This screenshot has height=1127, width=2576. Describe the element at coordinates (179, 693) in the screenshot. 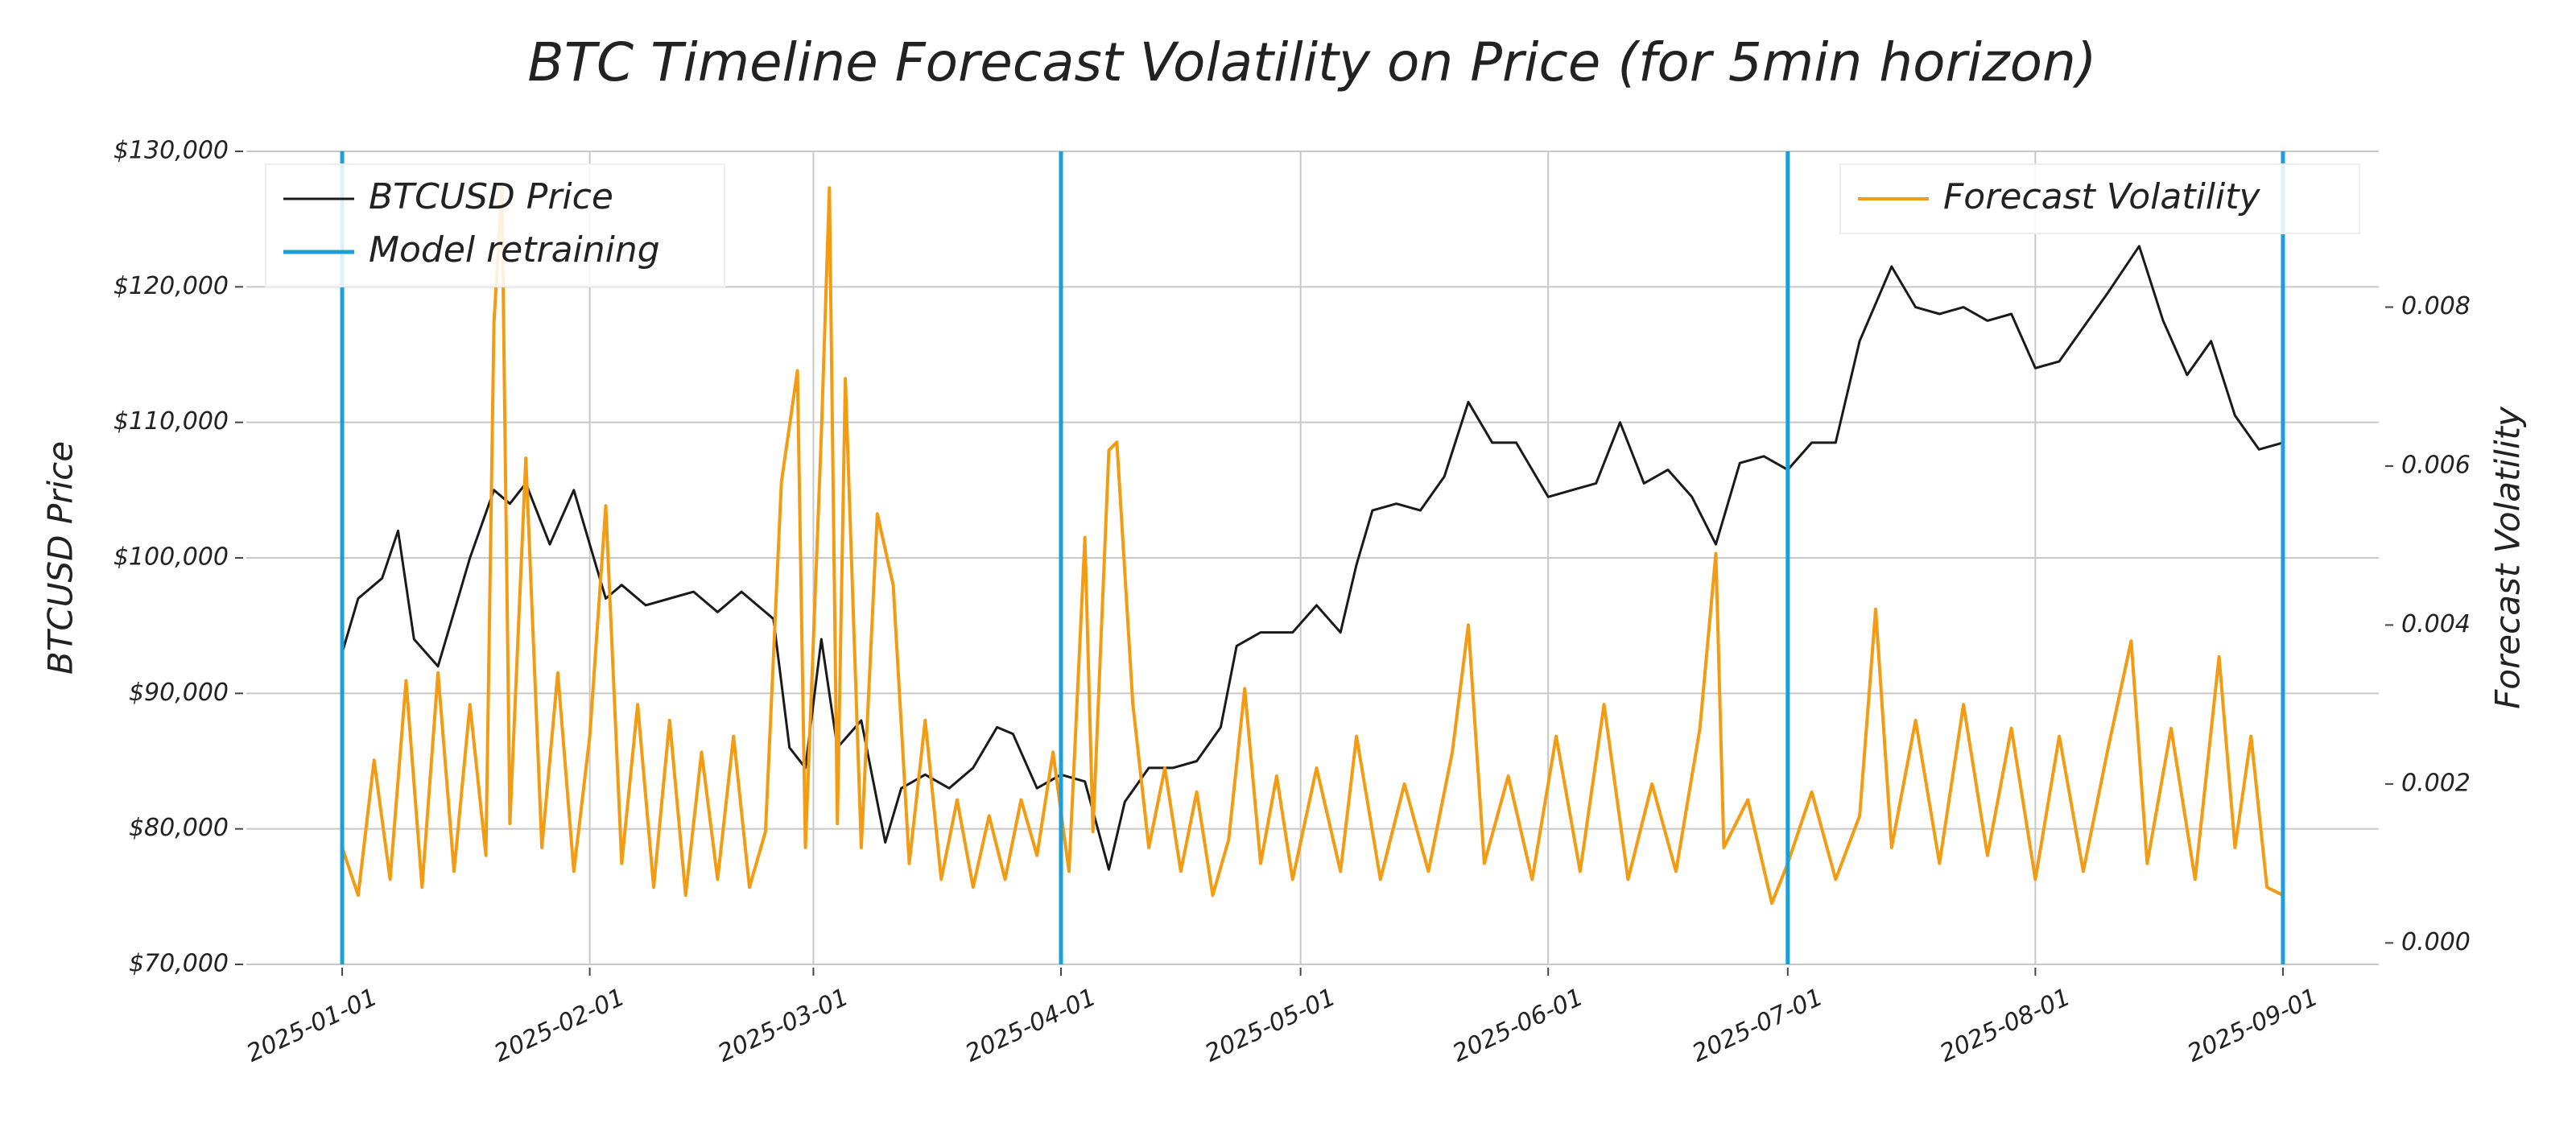

I see `y-tick-label: $90,000` at that location.